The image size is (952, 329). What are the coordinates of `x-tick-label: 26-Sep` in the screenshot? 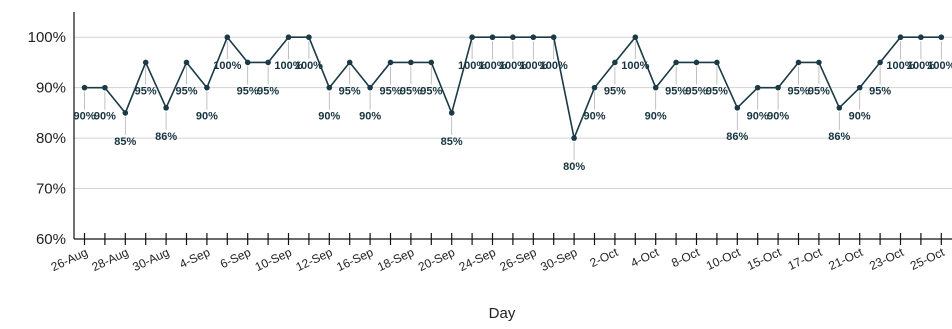 It's located at (518, 259).